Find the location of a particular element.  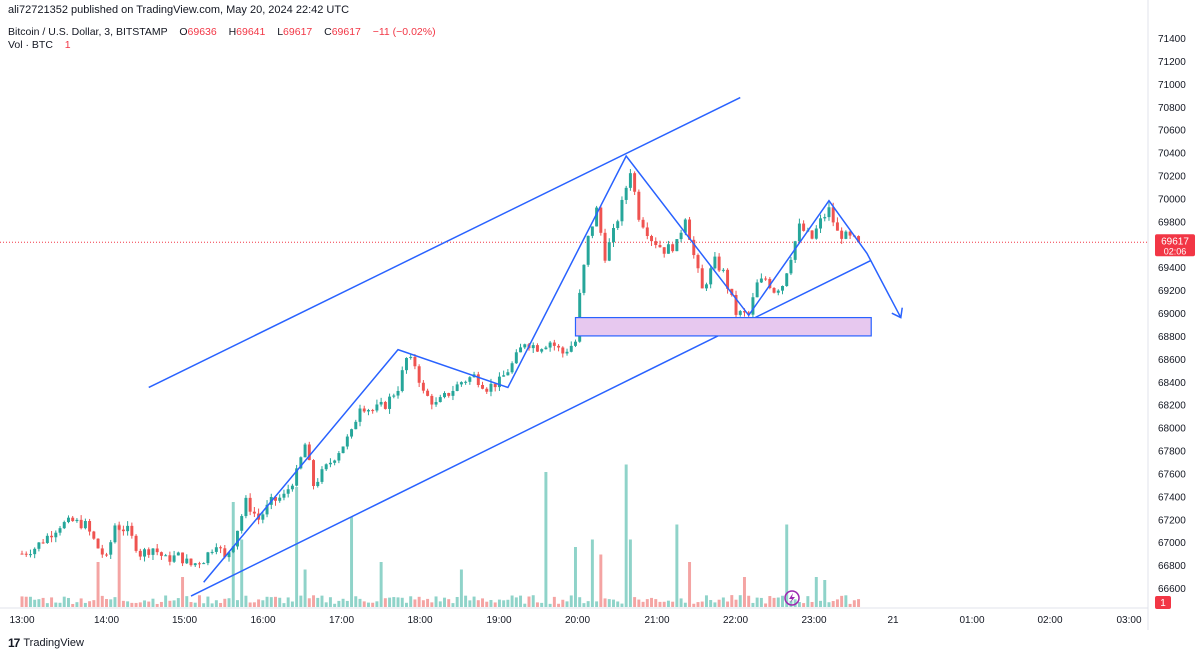

price-tick-label: 67400 is located at coordinates (1172, 497).